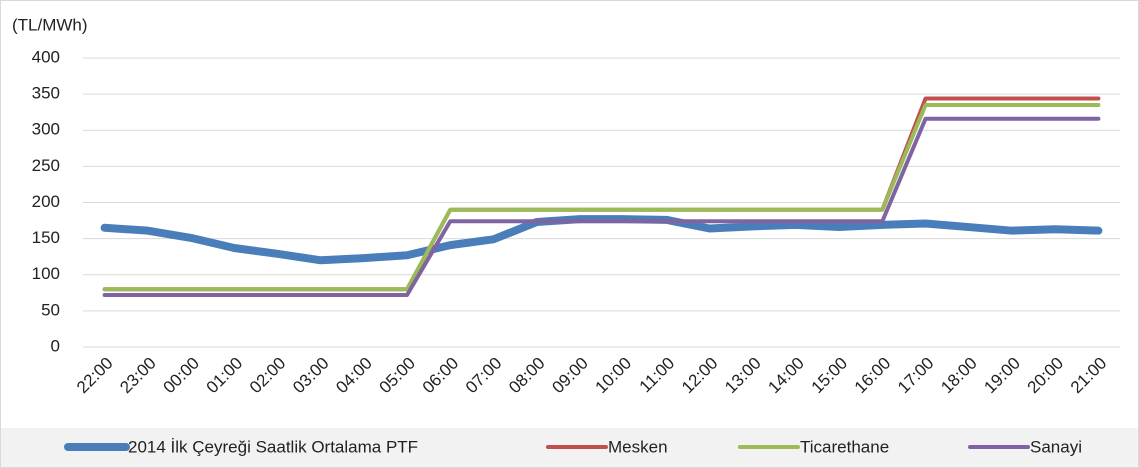 The width and height of the screenshot is (1139, 468). What do you see at coordinates (50, 309) in the screenshot?
I see `y-tick-label: 50` at bounding box center [50, 309].